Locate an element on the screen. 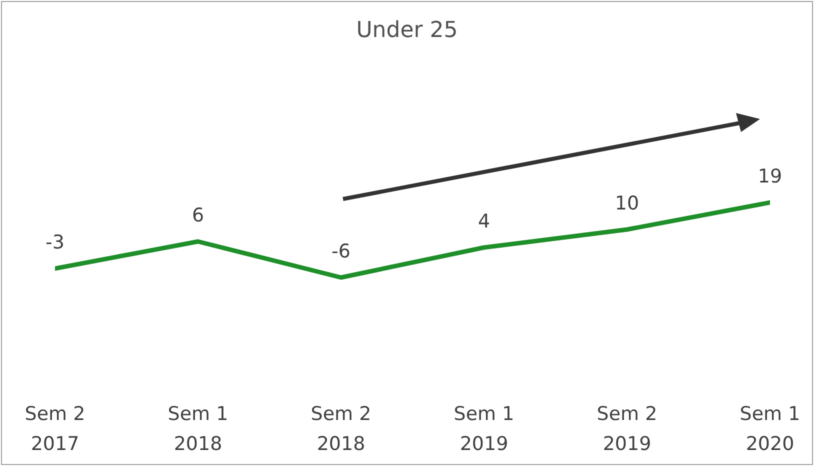  chart-title: Under 25 is located at coordinates (407, 30).